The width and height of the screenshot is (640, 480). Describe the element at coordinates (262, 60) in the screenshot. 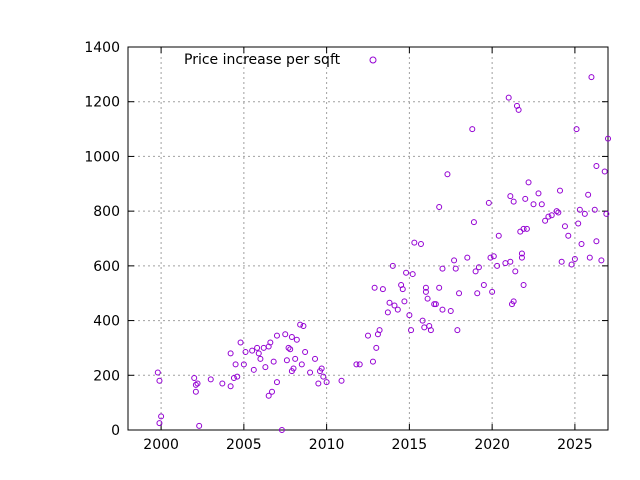

I see `legend-label: Price increase per sqft` at that location.